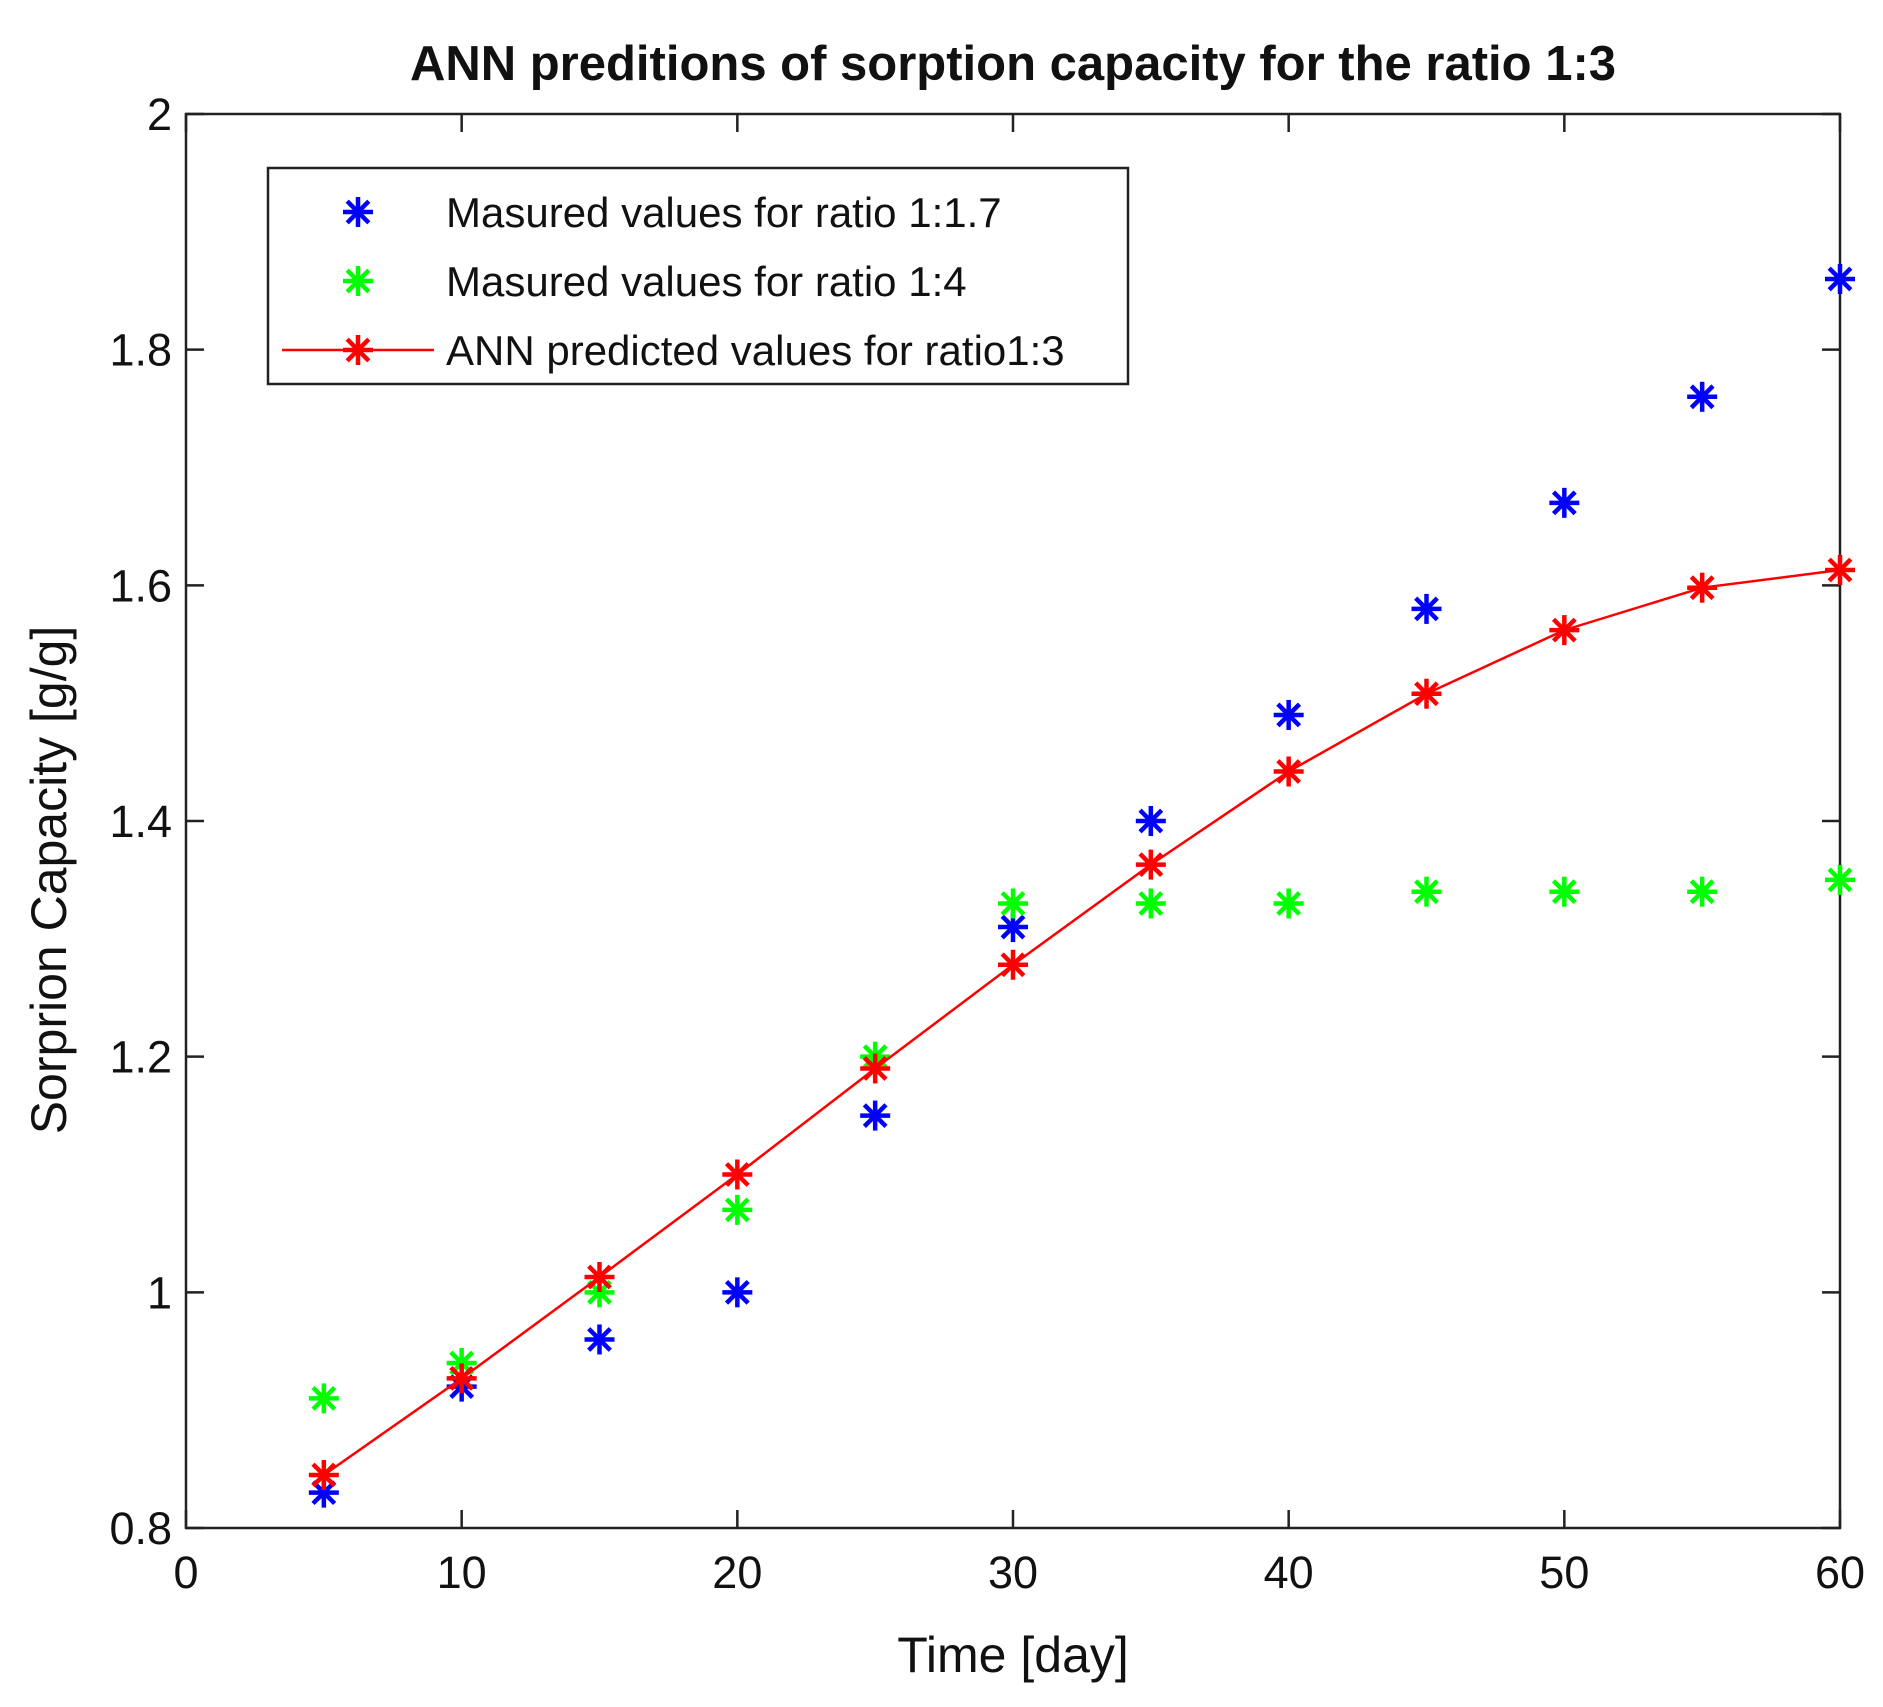  I want to click on legend-label: Masured values for ratio 1:4, so click(706, 281).